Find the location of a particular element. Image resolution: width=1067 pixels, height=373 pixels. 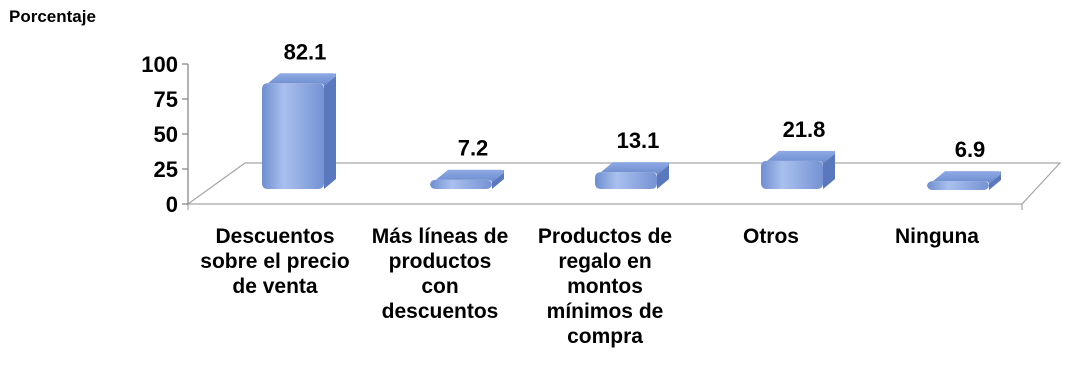

x-tick-label: Descuentos sobre el precio de venta is located at coordinates (275, 261).